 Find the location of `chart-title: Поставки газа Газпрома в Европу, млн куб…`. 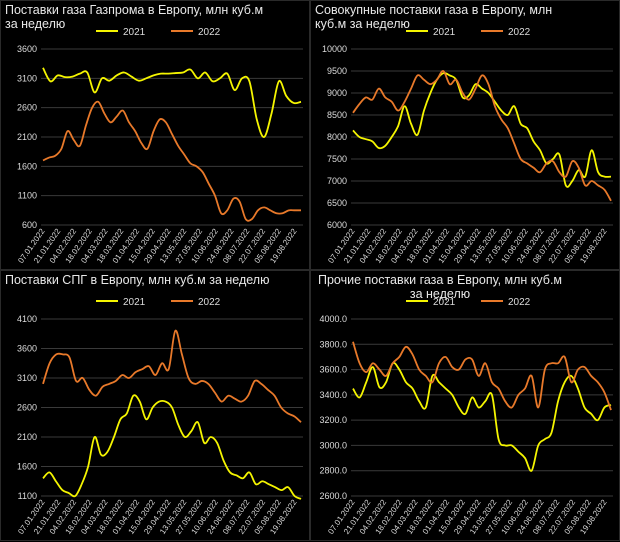

chart-title: Поставки газа Газпрома в Европу, млн куб… is located at coordinates (134, 17).